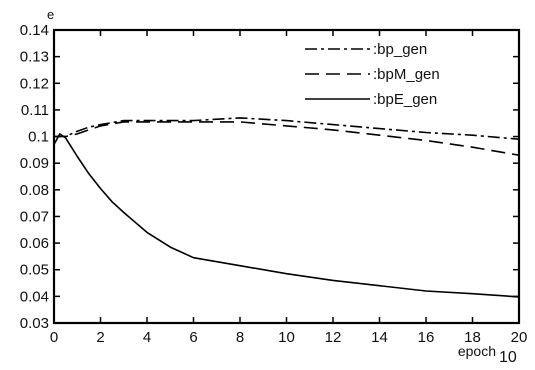 The width and height of the screenshot is (535, 370). What do you see at coordinates (34, 216) in the screenshot?
I see `y-tick-label: 0.07` at bounding box center [34, 216].